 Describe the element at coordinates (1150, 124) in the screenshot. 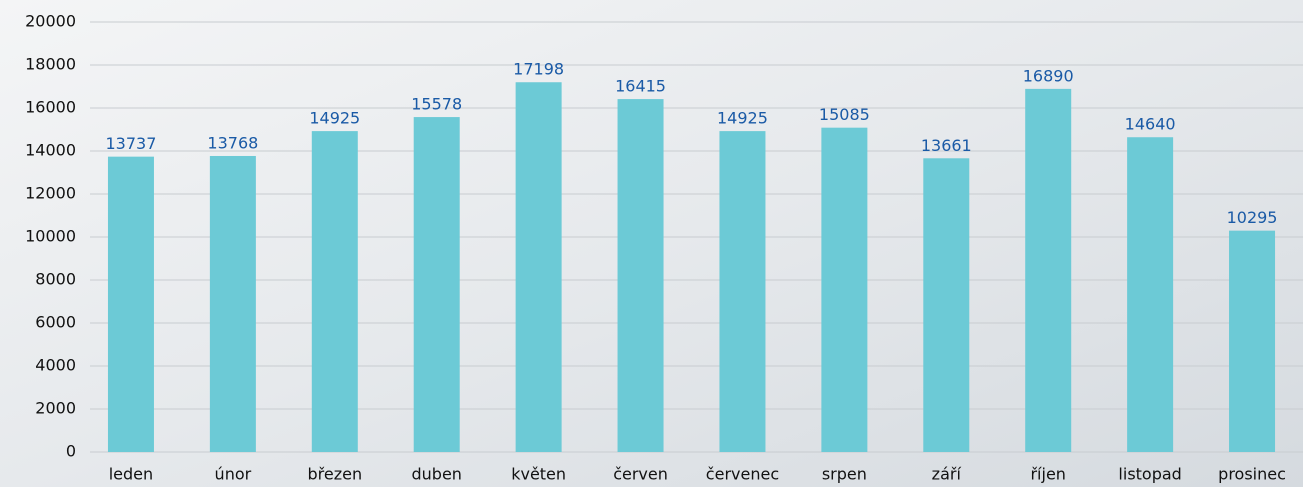

I see `data-label: 14640` at that location.